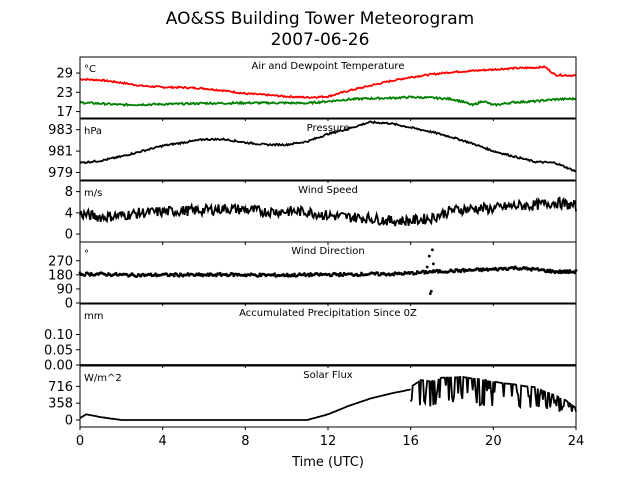 Image resolution: width=640 pixels, height=480 pixels. What do you see at coordinates (86, 254) in the screenshot?
I see `panel-unit-label: °` at bounding box center [86, 254].